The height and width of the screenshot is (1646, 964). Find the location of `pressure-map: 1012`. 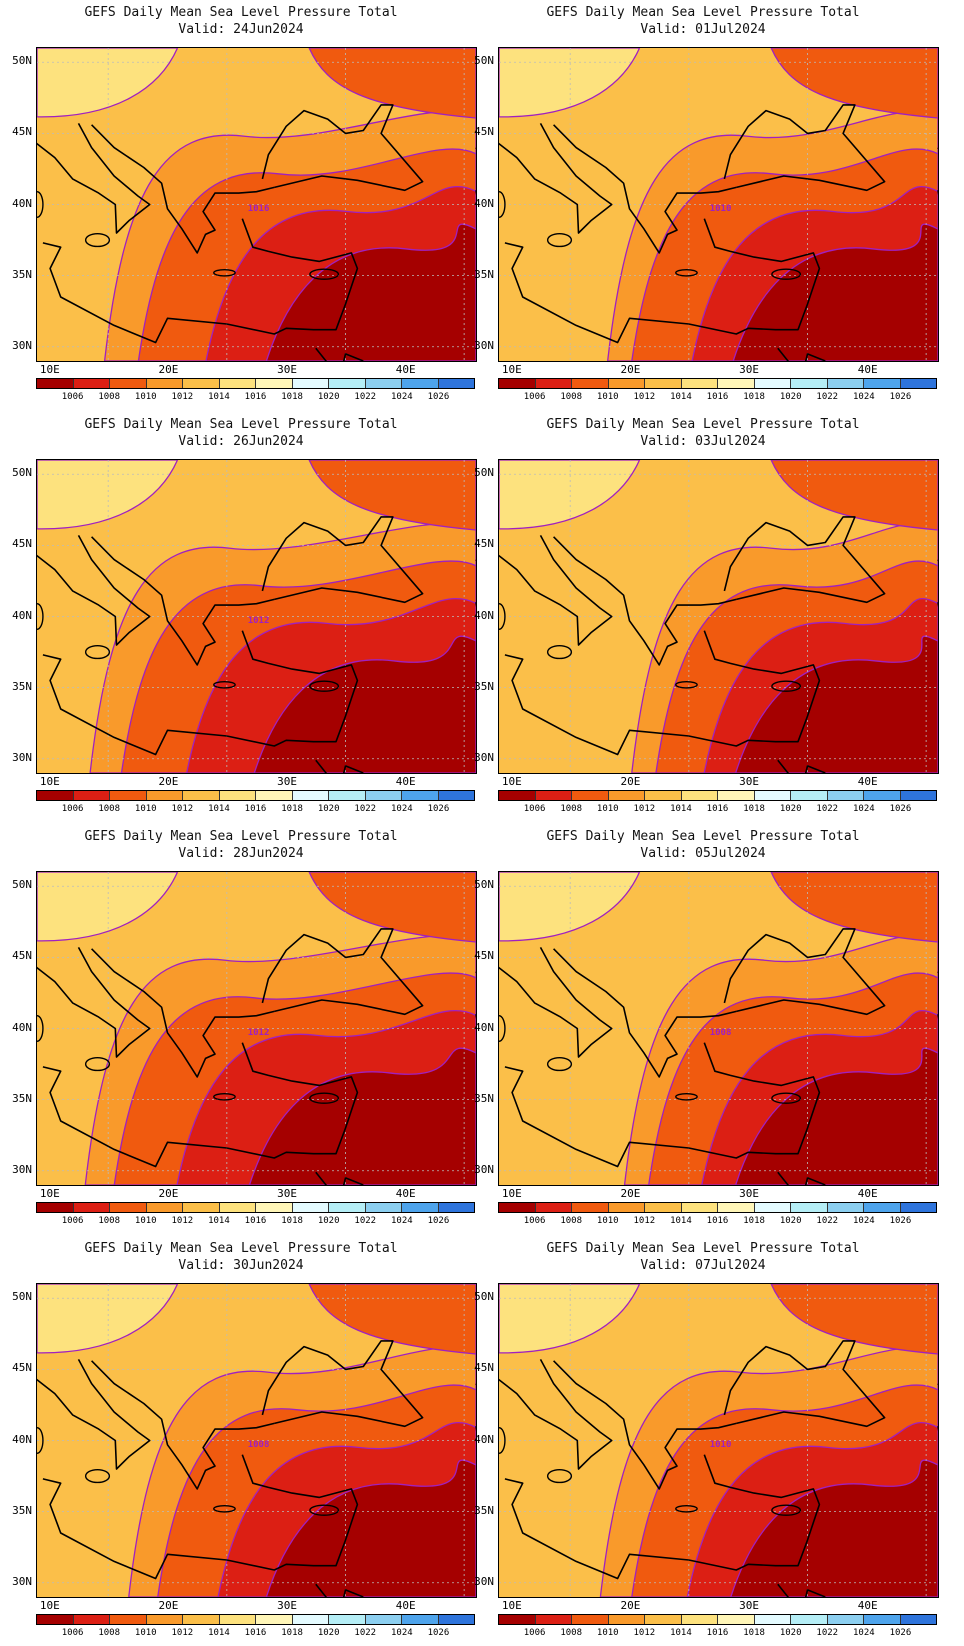

pressure-map: 1012 is located at coordinates (256, 1028).